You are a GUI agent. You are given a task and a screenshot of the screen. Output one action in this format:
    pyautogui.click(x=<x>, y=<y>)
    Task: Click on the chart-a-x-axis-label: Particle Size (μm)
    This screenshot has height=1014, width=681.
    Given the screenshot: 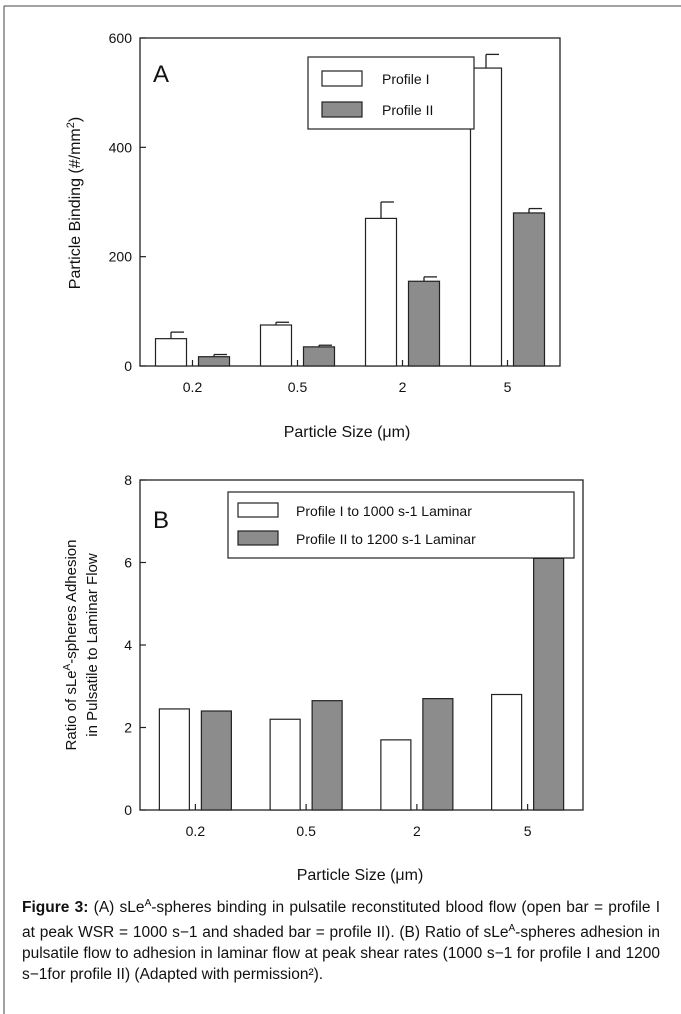 What is the action you would take?
    pyautogui.click(x=347, y=432)
    